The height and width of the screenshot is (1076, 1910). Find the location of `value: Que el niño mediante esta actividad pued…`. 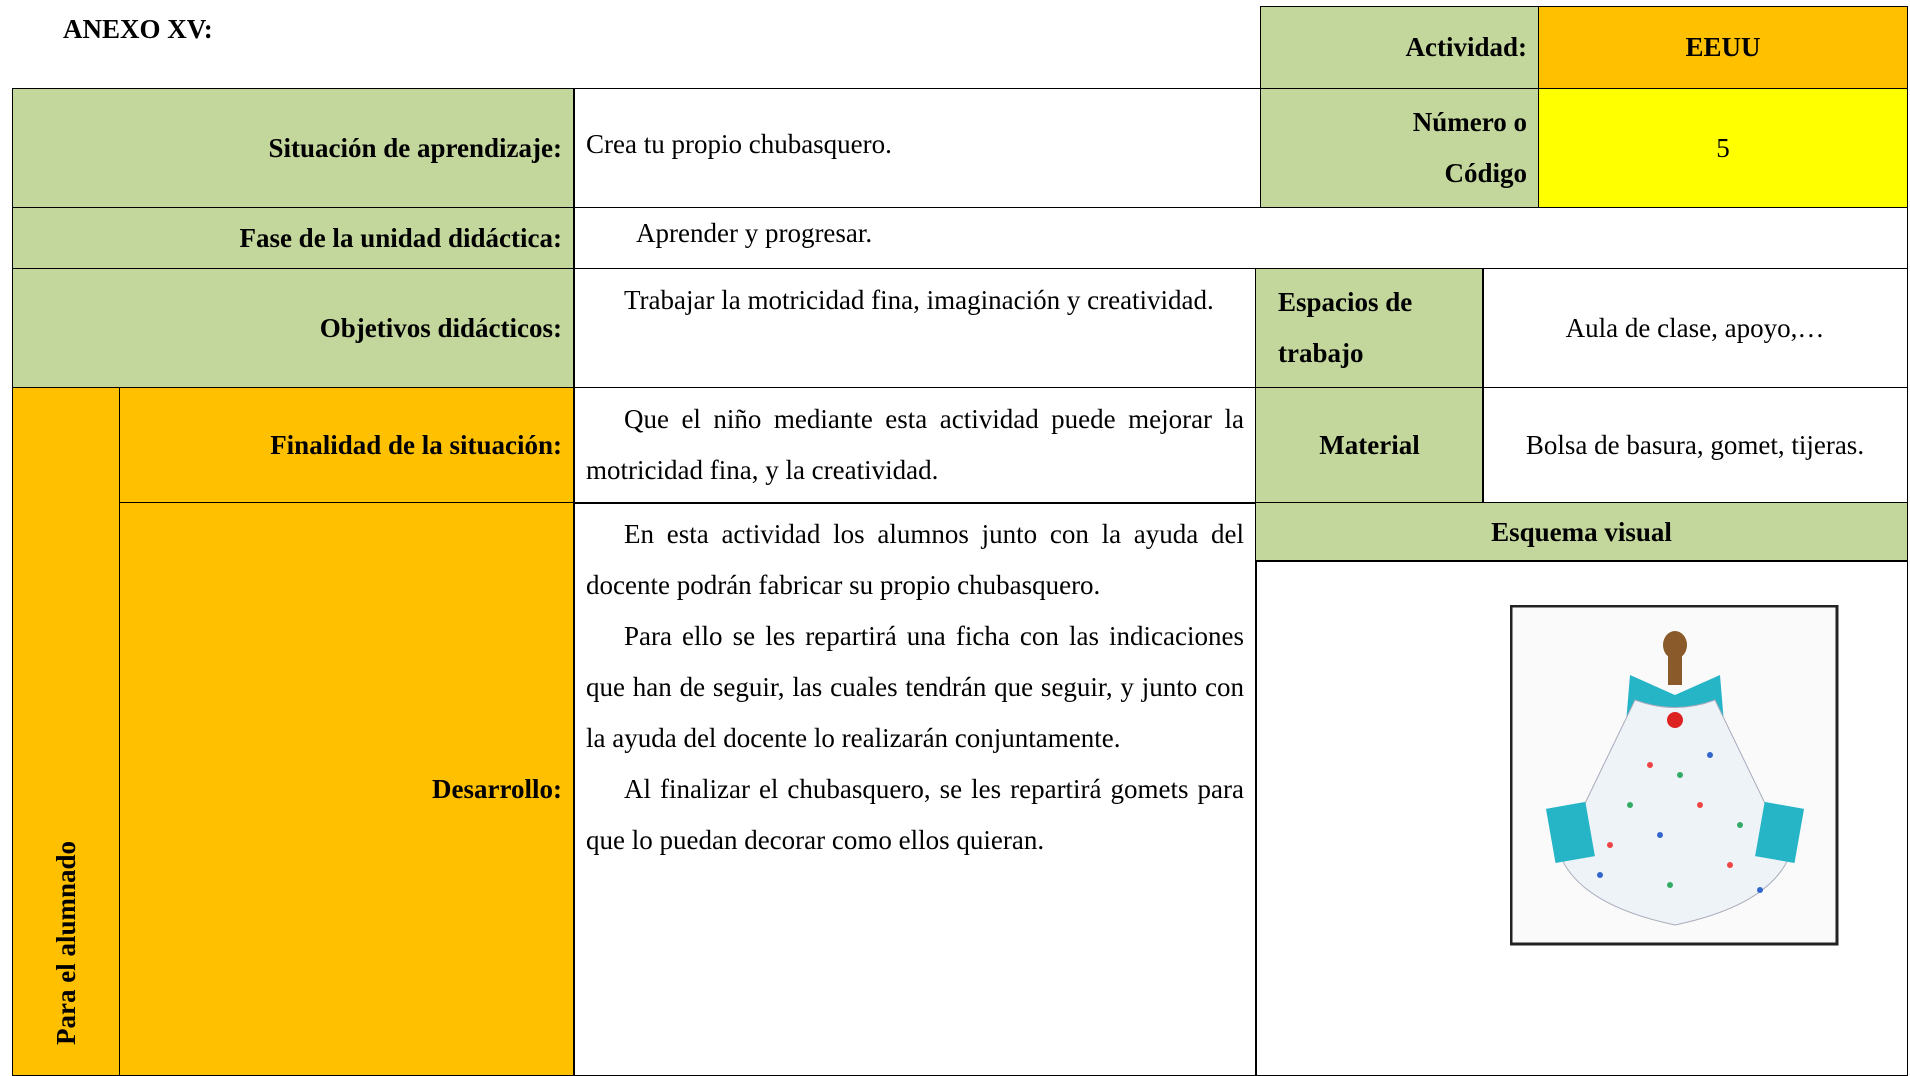

value: Que el niño mediante esta actividad pued… is located at coordinates (915, 445).